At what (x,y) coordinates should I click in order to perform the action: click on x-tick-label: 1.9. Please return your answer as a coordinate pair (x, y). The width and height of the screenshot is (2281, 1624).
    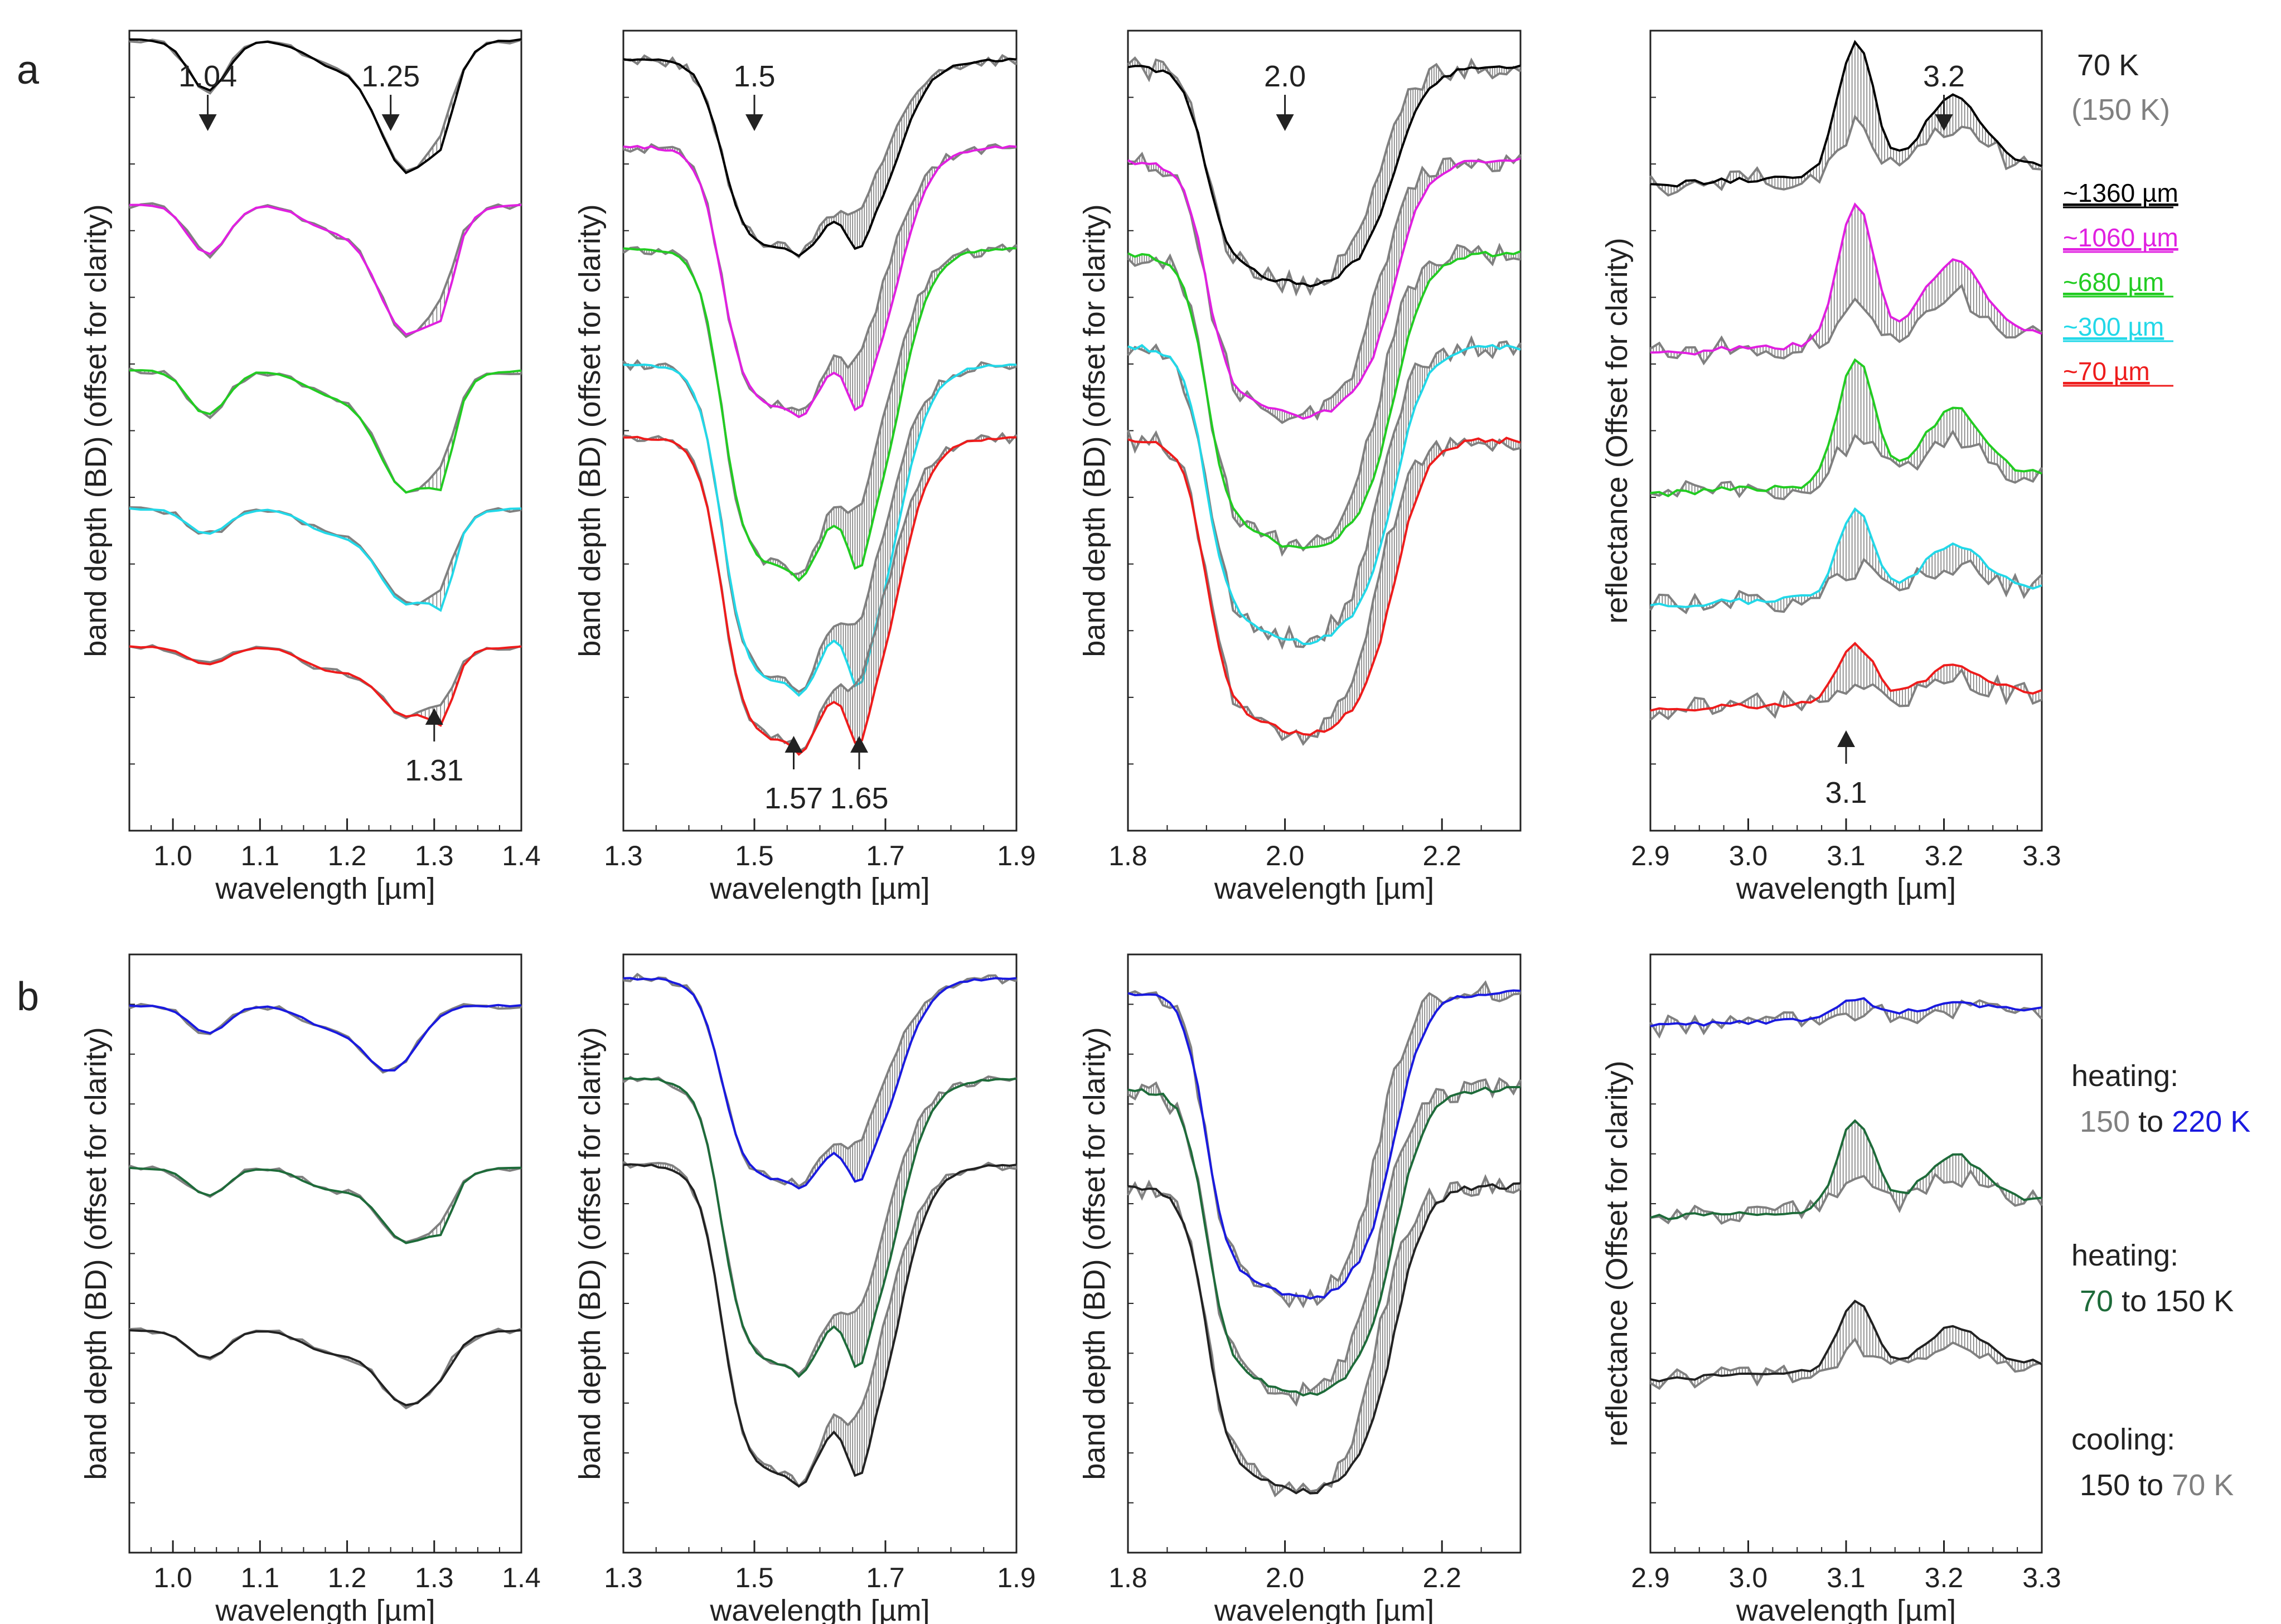
    Looking at the image, I should click on (1016, 1578).